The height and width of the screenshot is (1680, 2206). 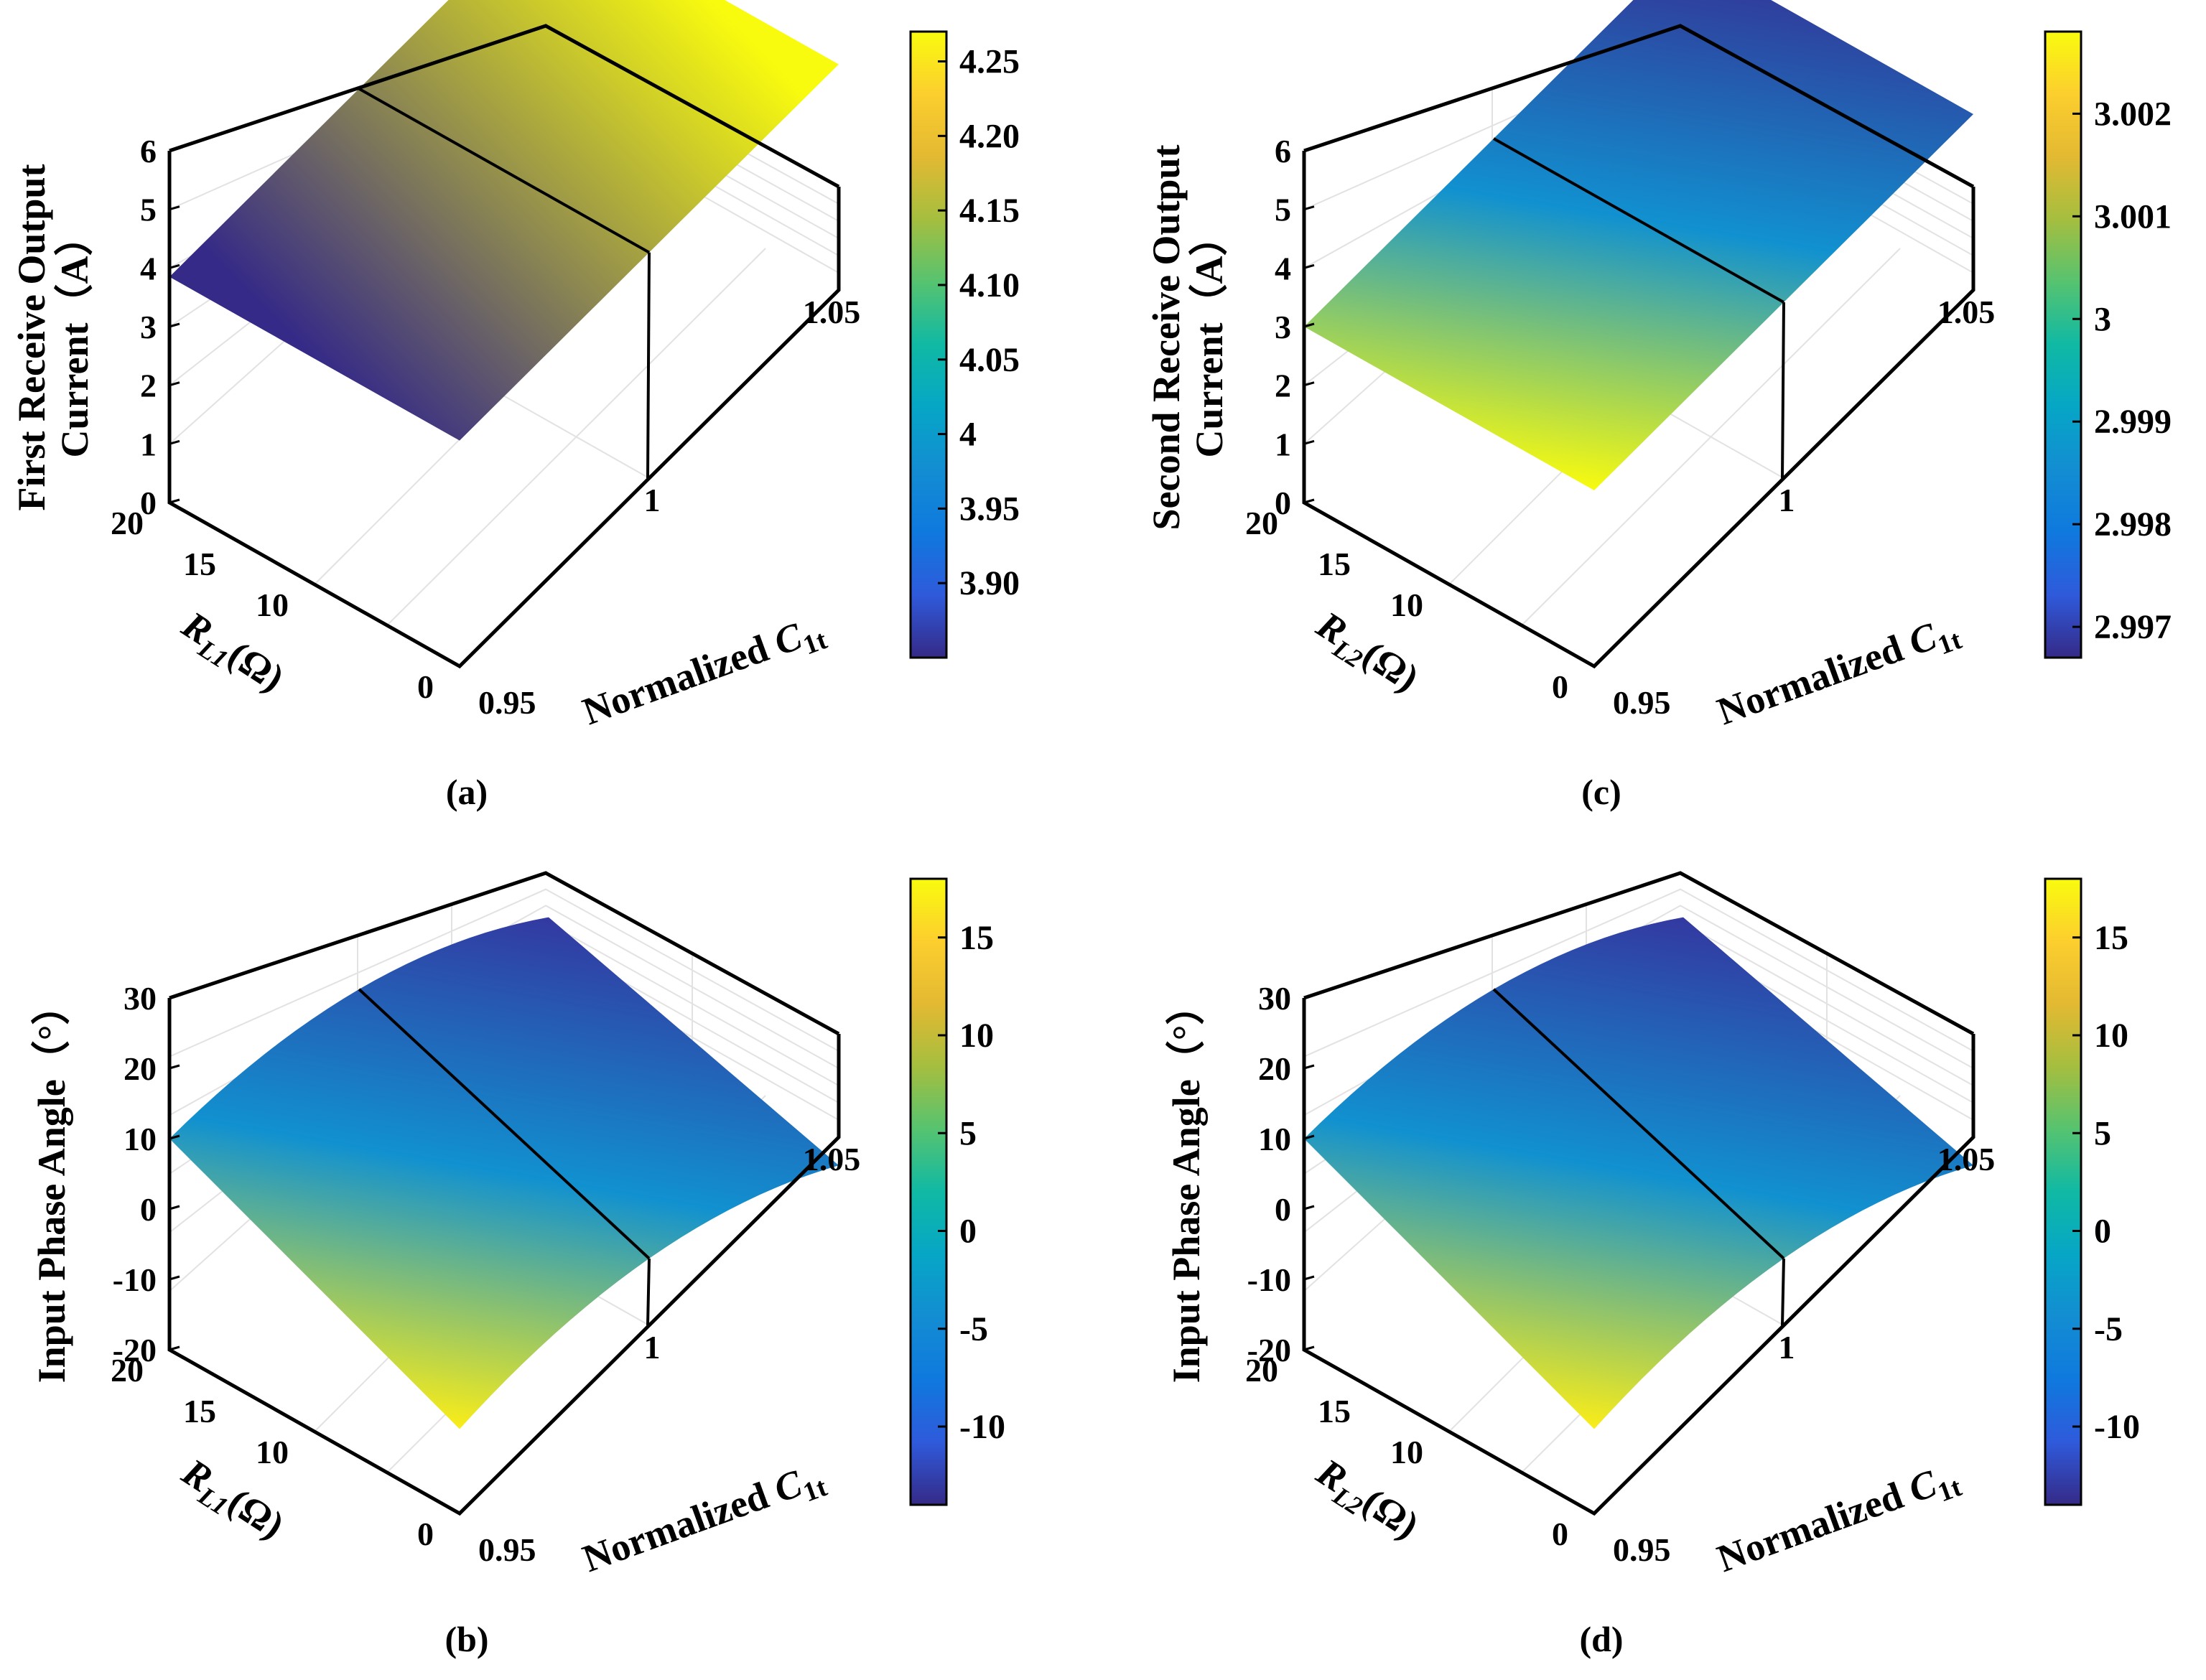 What do you see at coordinates (2133, 524) in the screenshot?
I see `colorbar-tick-label: 2.998` at bounding box center [2133, 524].